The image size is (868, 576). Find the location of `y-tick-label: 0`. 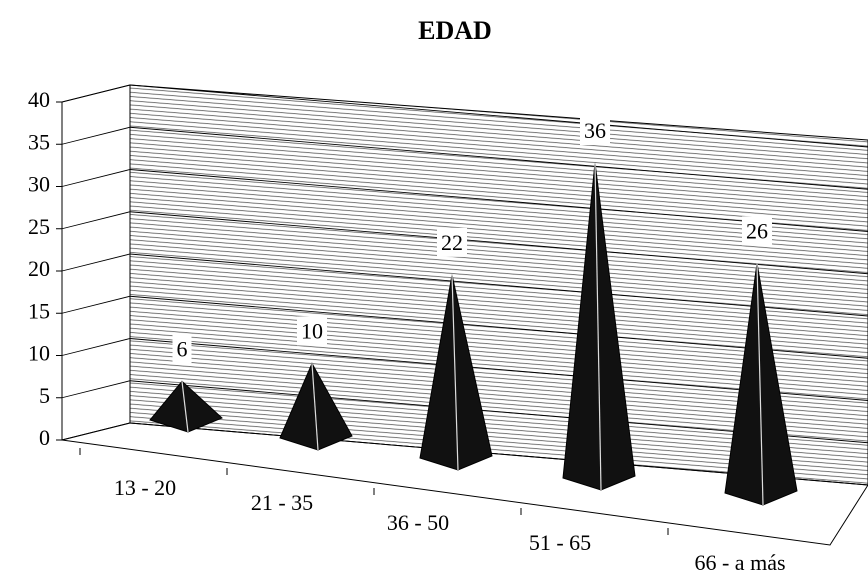

y-tick-label: 0 is located at coordinates (44, 437).